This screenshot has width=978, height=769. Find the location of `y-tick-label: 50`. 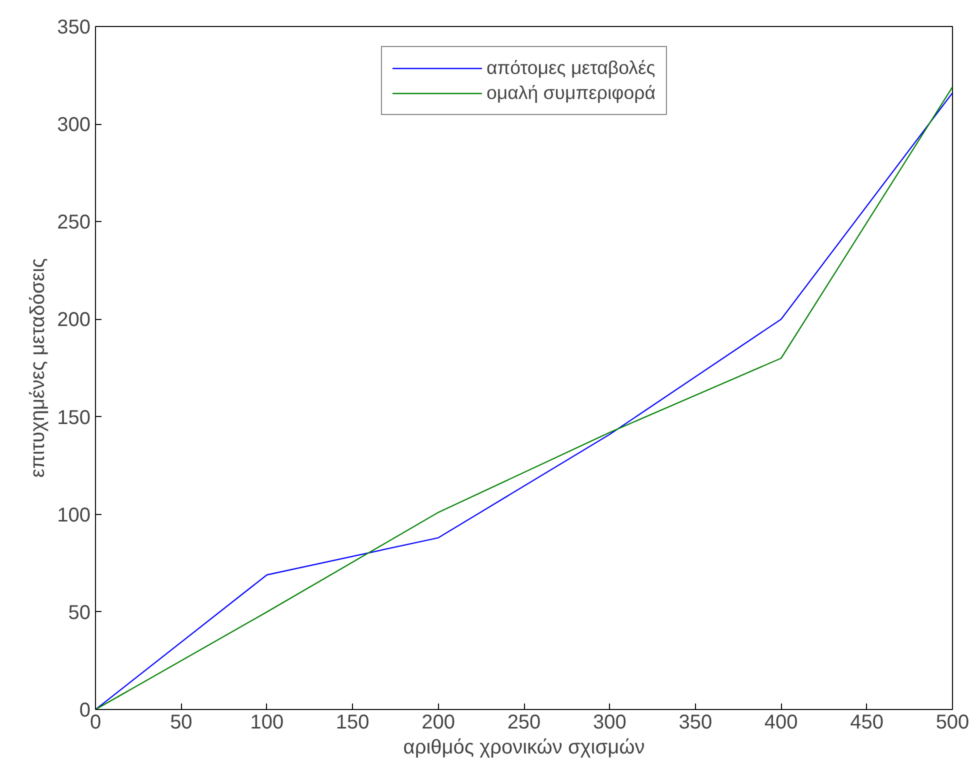

y-tick-label: 50 is located at coordinates (79, 613).